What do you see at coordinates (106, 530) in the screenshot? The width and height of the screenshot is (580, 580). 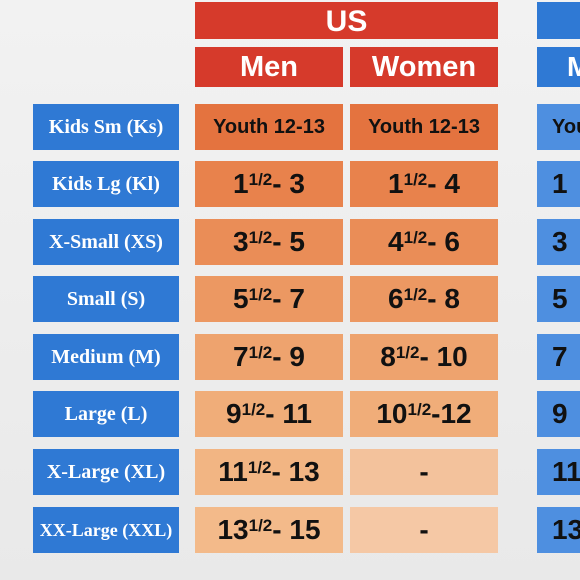 I see `size-label: XX-Large (XXL)` at bounding box center [106, 530].